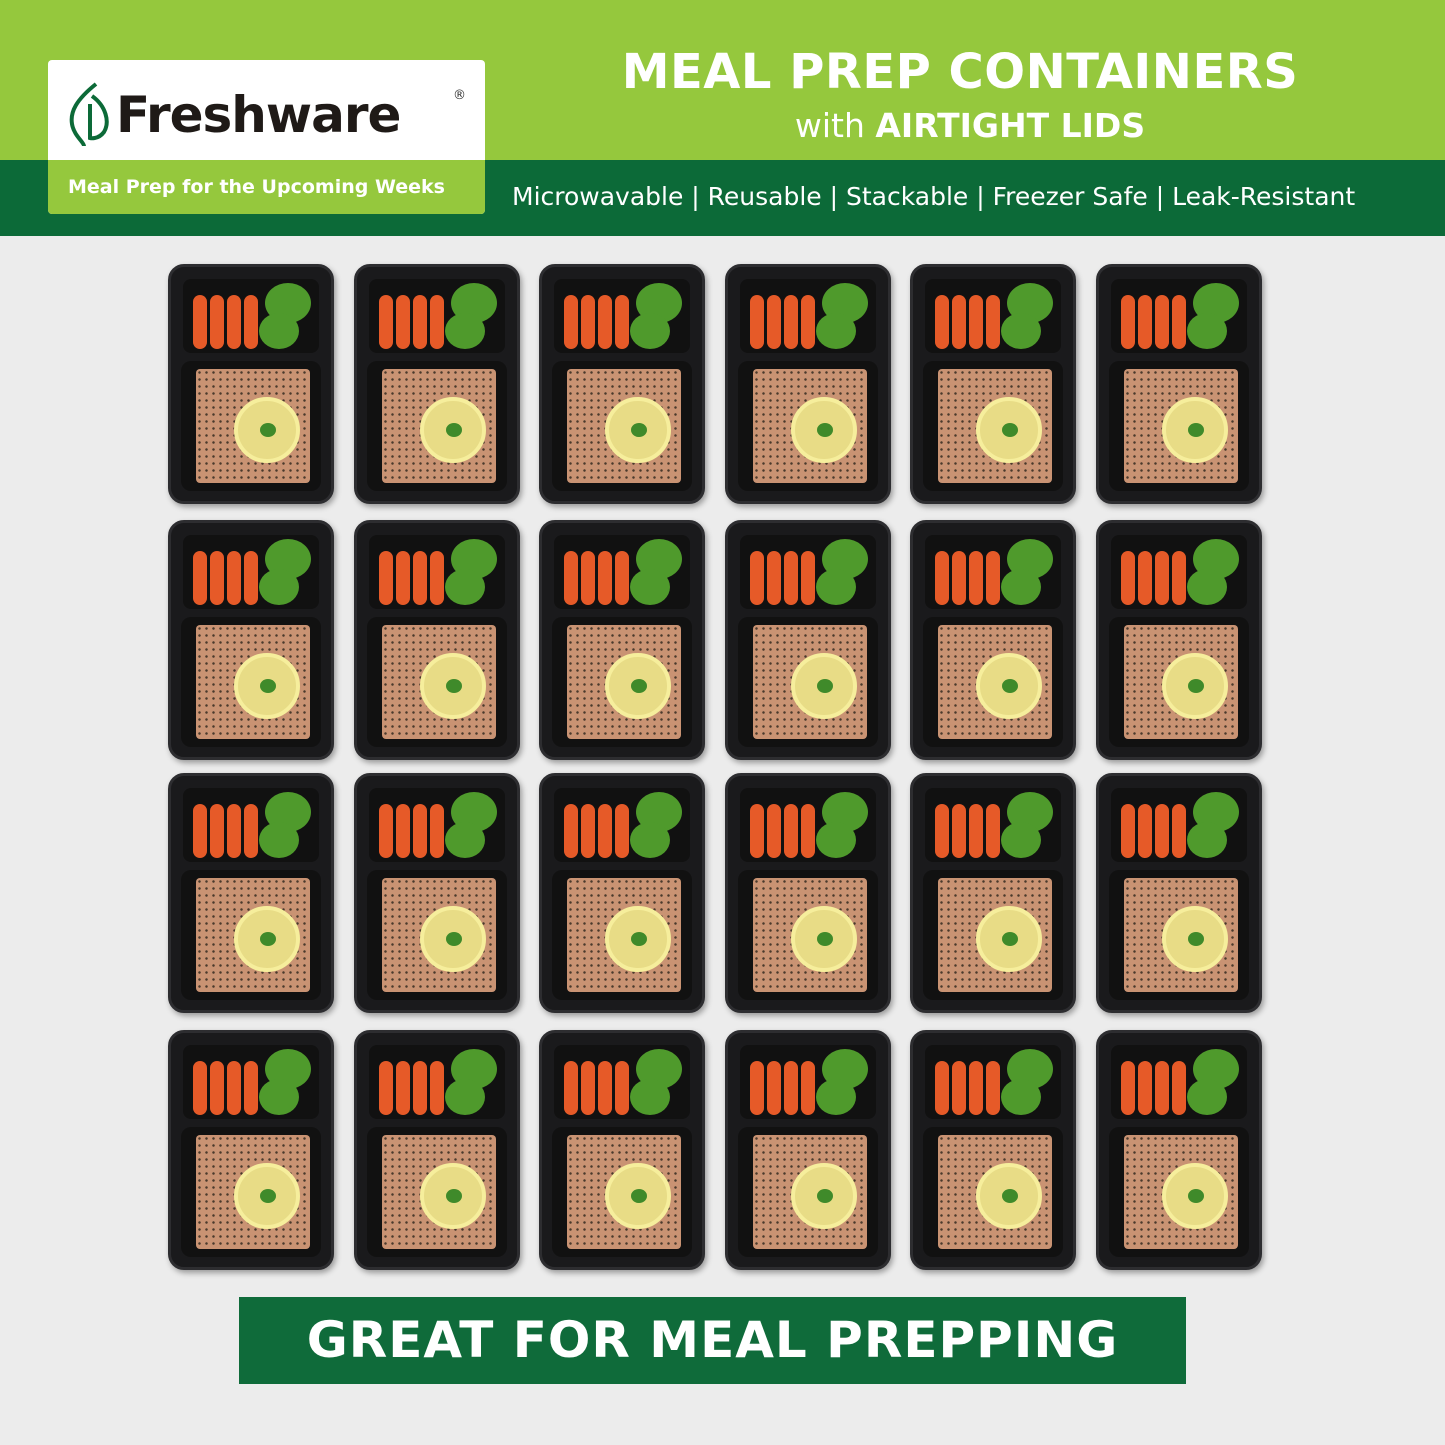  What do you see at coordinates (258, 115) in the screenshot?
I see `brand-name: Freshware` at bounding box center [258, 115].